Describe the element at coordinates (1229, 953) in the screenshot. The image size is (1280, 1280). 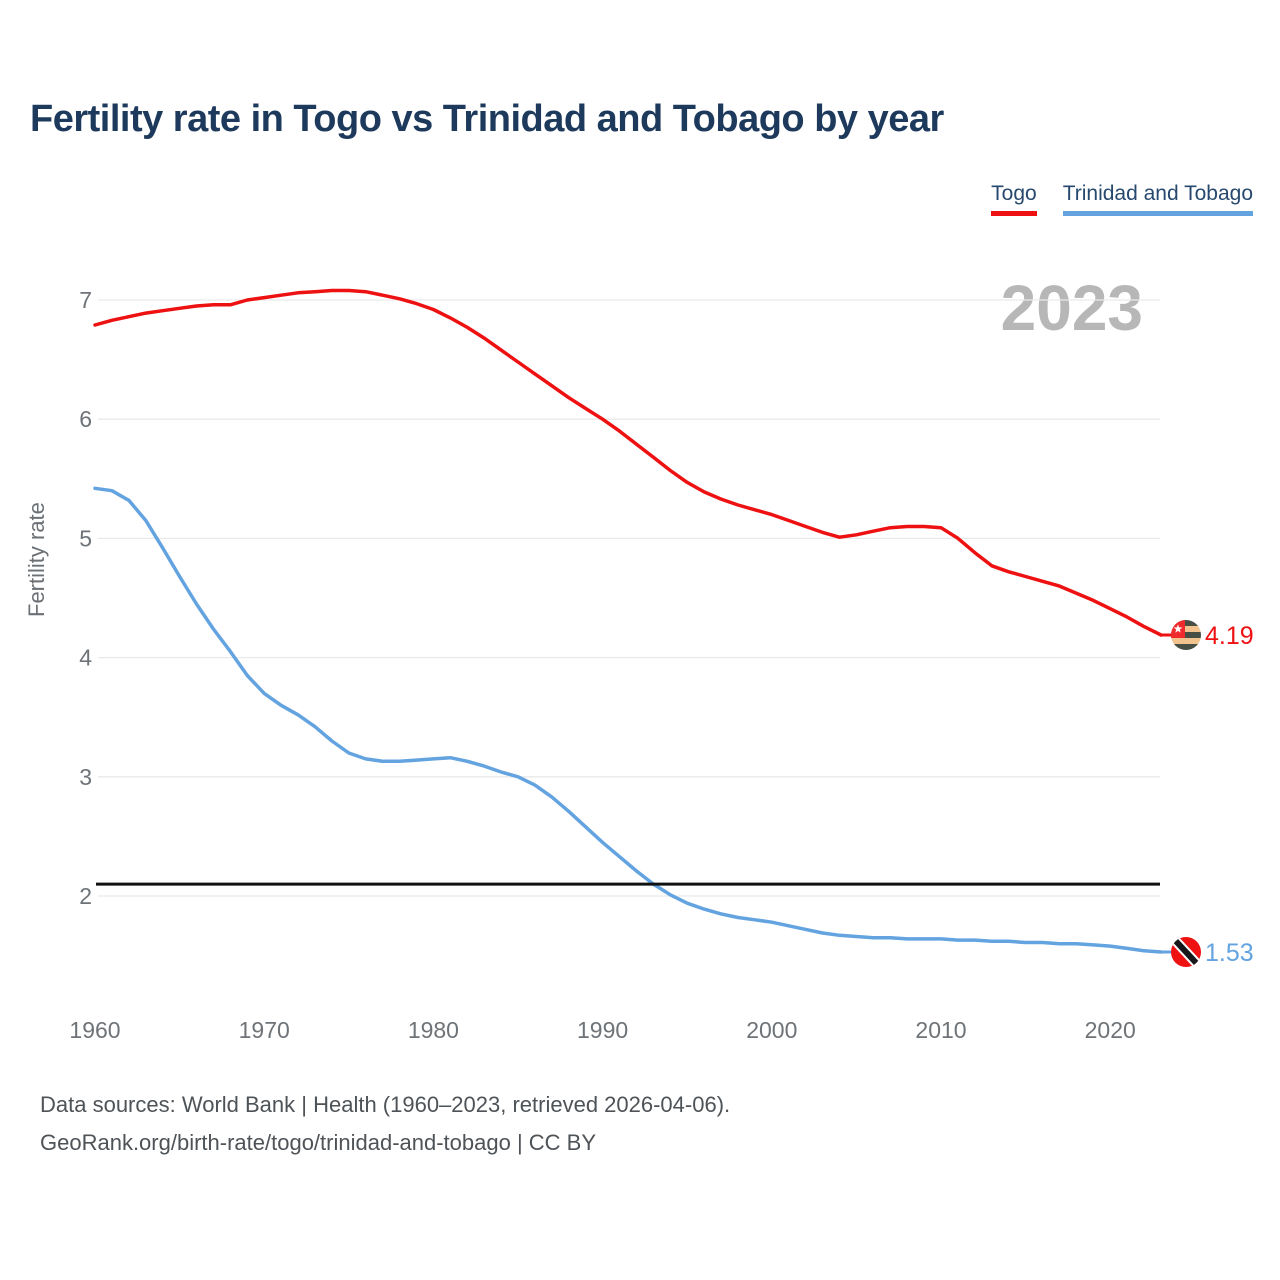
I see `end-value-label-trinidad_and_tobago: 1.53` at that location.